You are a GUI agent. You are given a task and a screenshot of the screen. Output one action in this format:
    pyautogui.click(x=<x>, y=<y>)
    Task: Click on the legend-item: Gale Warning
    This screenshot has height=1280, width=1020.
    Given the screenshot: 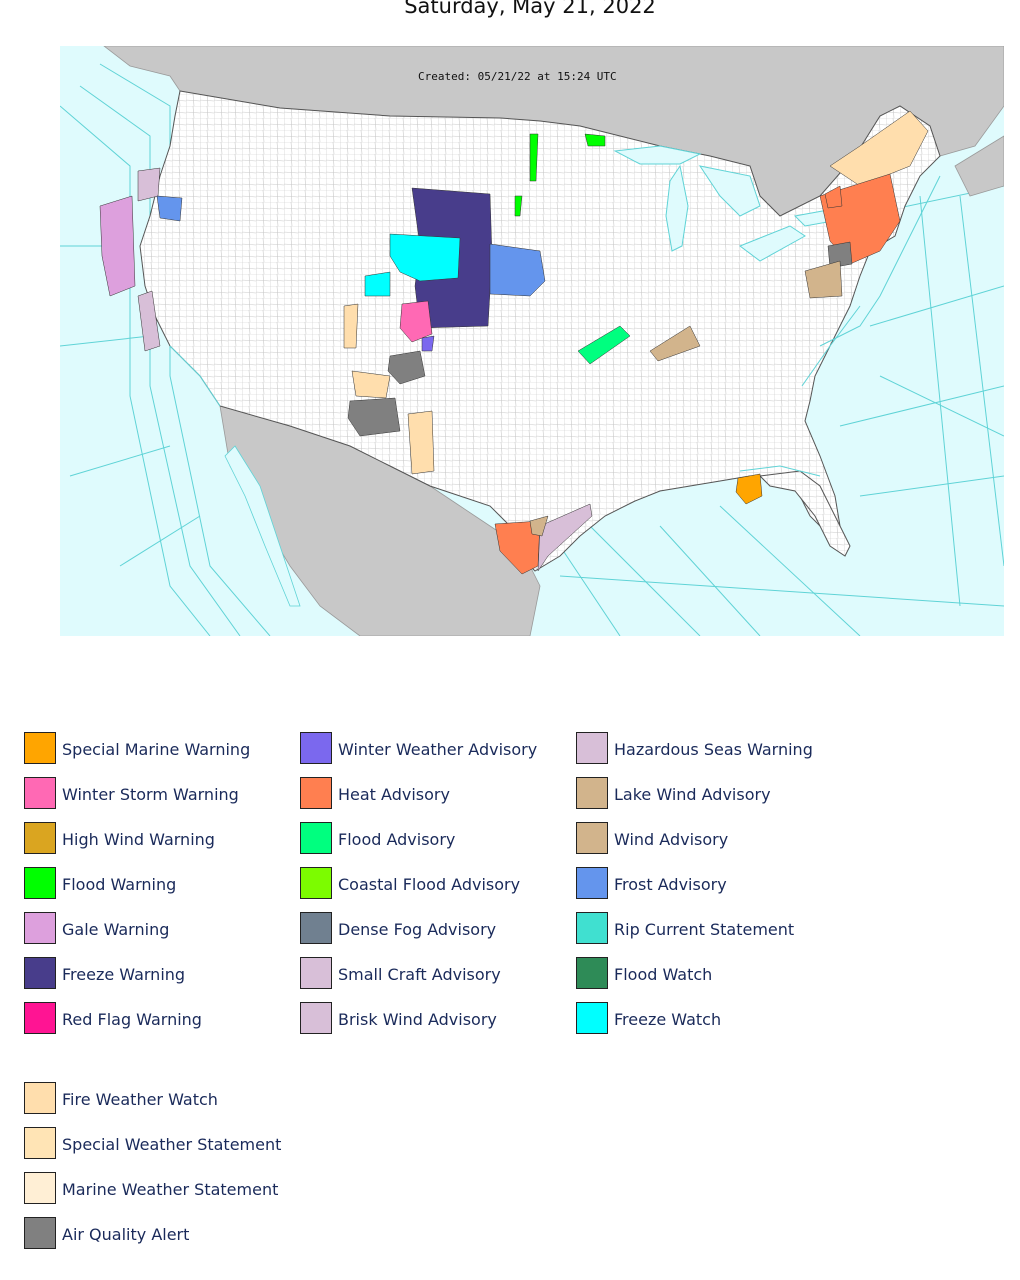 What is the action you would take?
    pyautogui.click(x=154, y=930)
    